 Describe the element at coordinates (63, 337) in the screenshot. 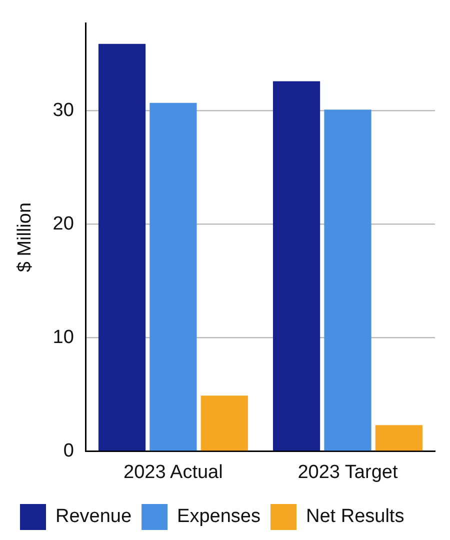

I see `y-tick-label: 10` at that location.